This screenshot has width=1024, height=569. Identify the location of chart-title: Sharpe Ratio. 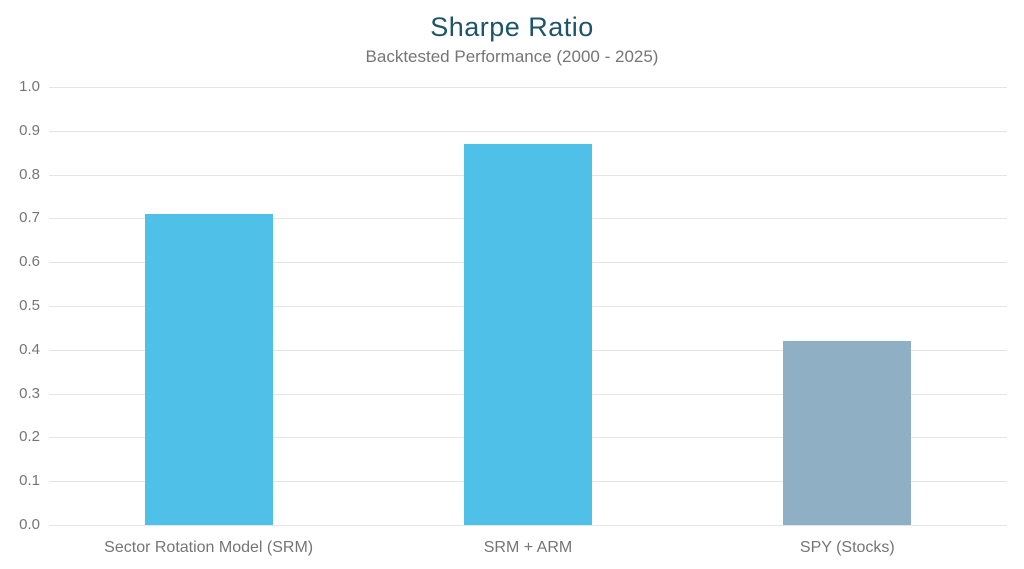
(512, 27).